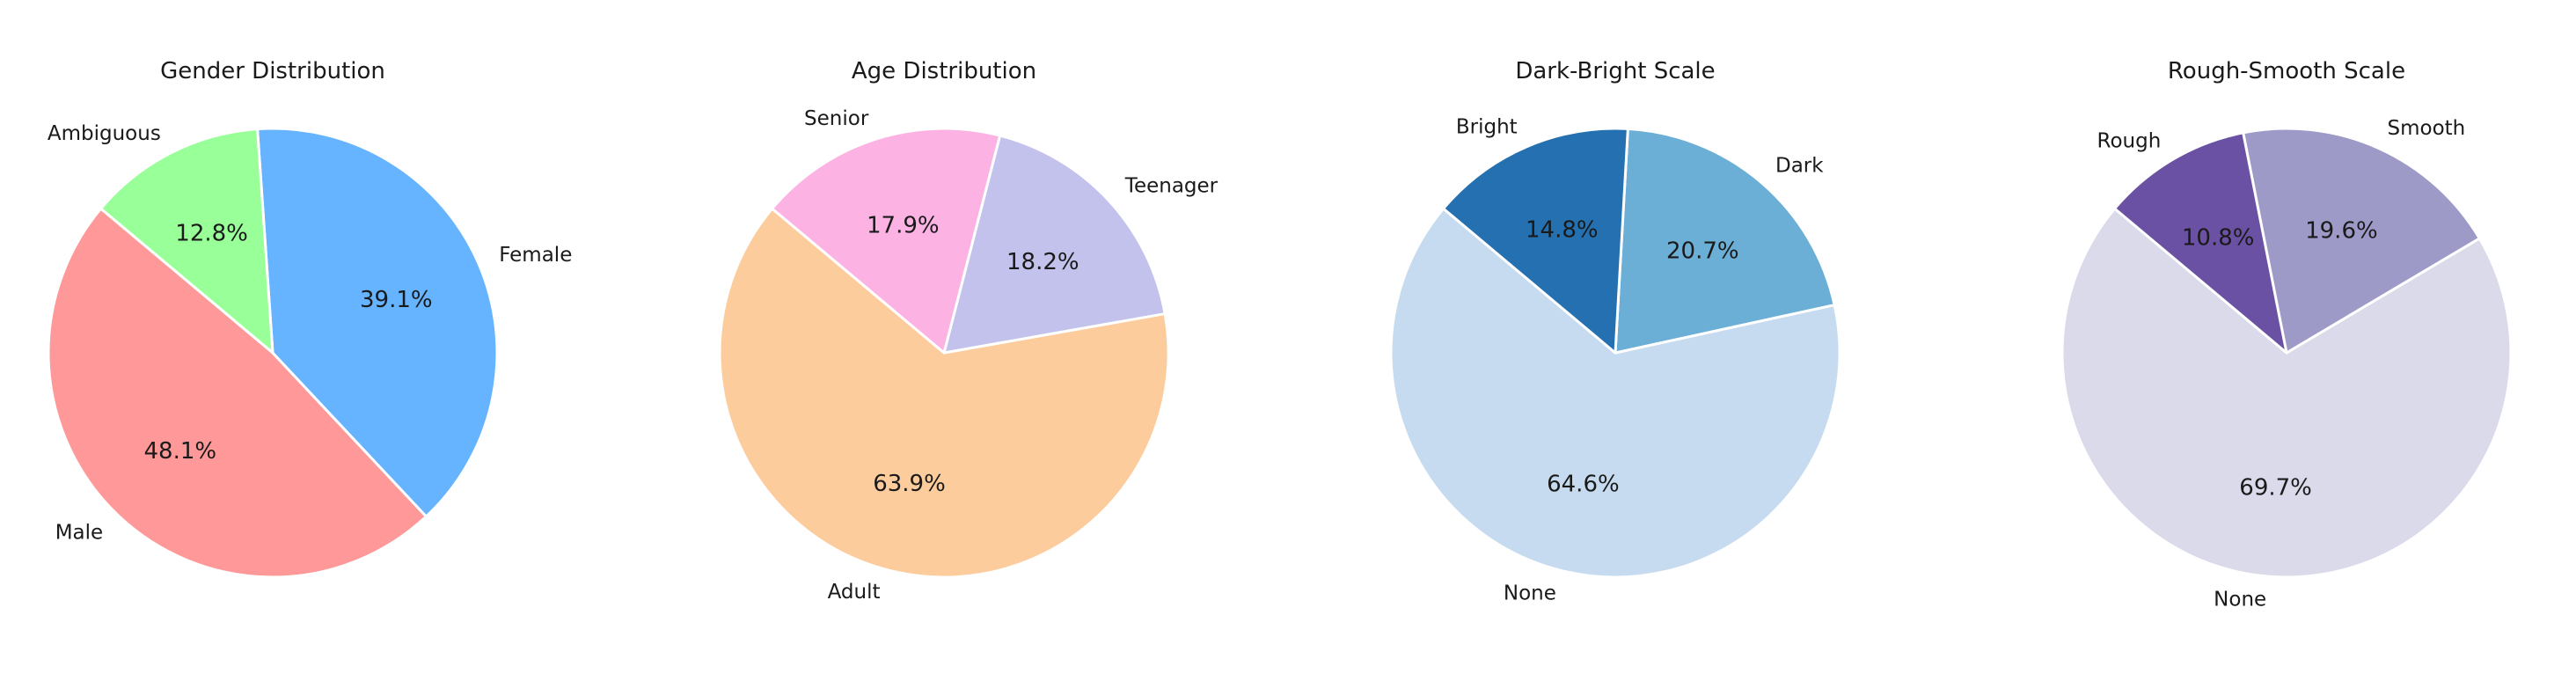 Image resolution: width=2576 pixels, height=681 pixels. Describe the element at coordinates (2129, 141) in the screenshot. I see `slice-label: Rough` at that location.